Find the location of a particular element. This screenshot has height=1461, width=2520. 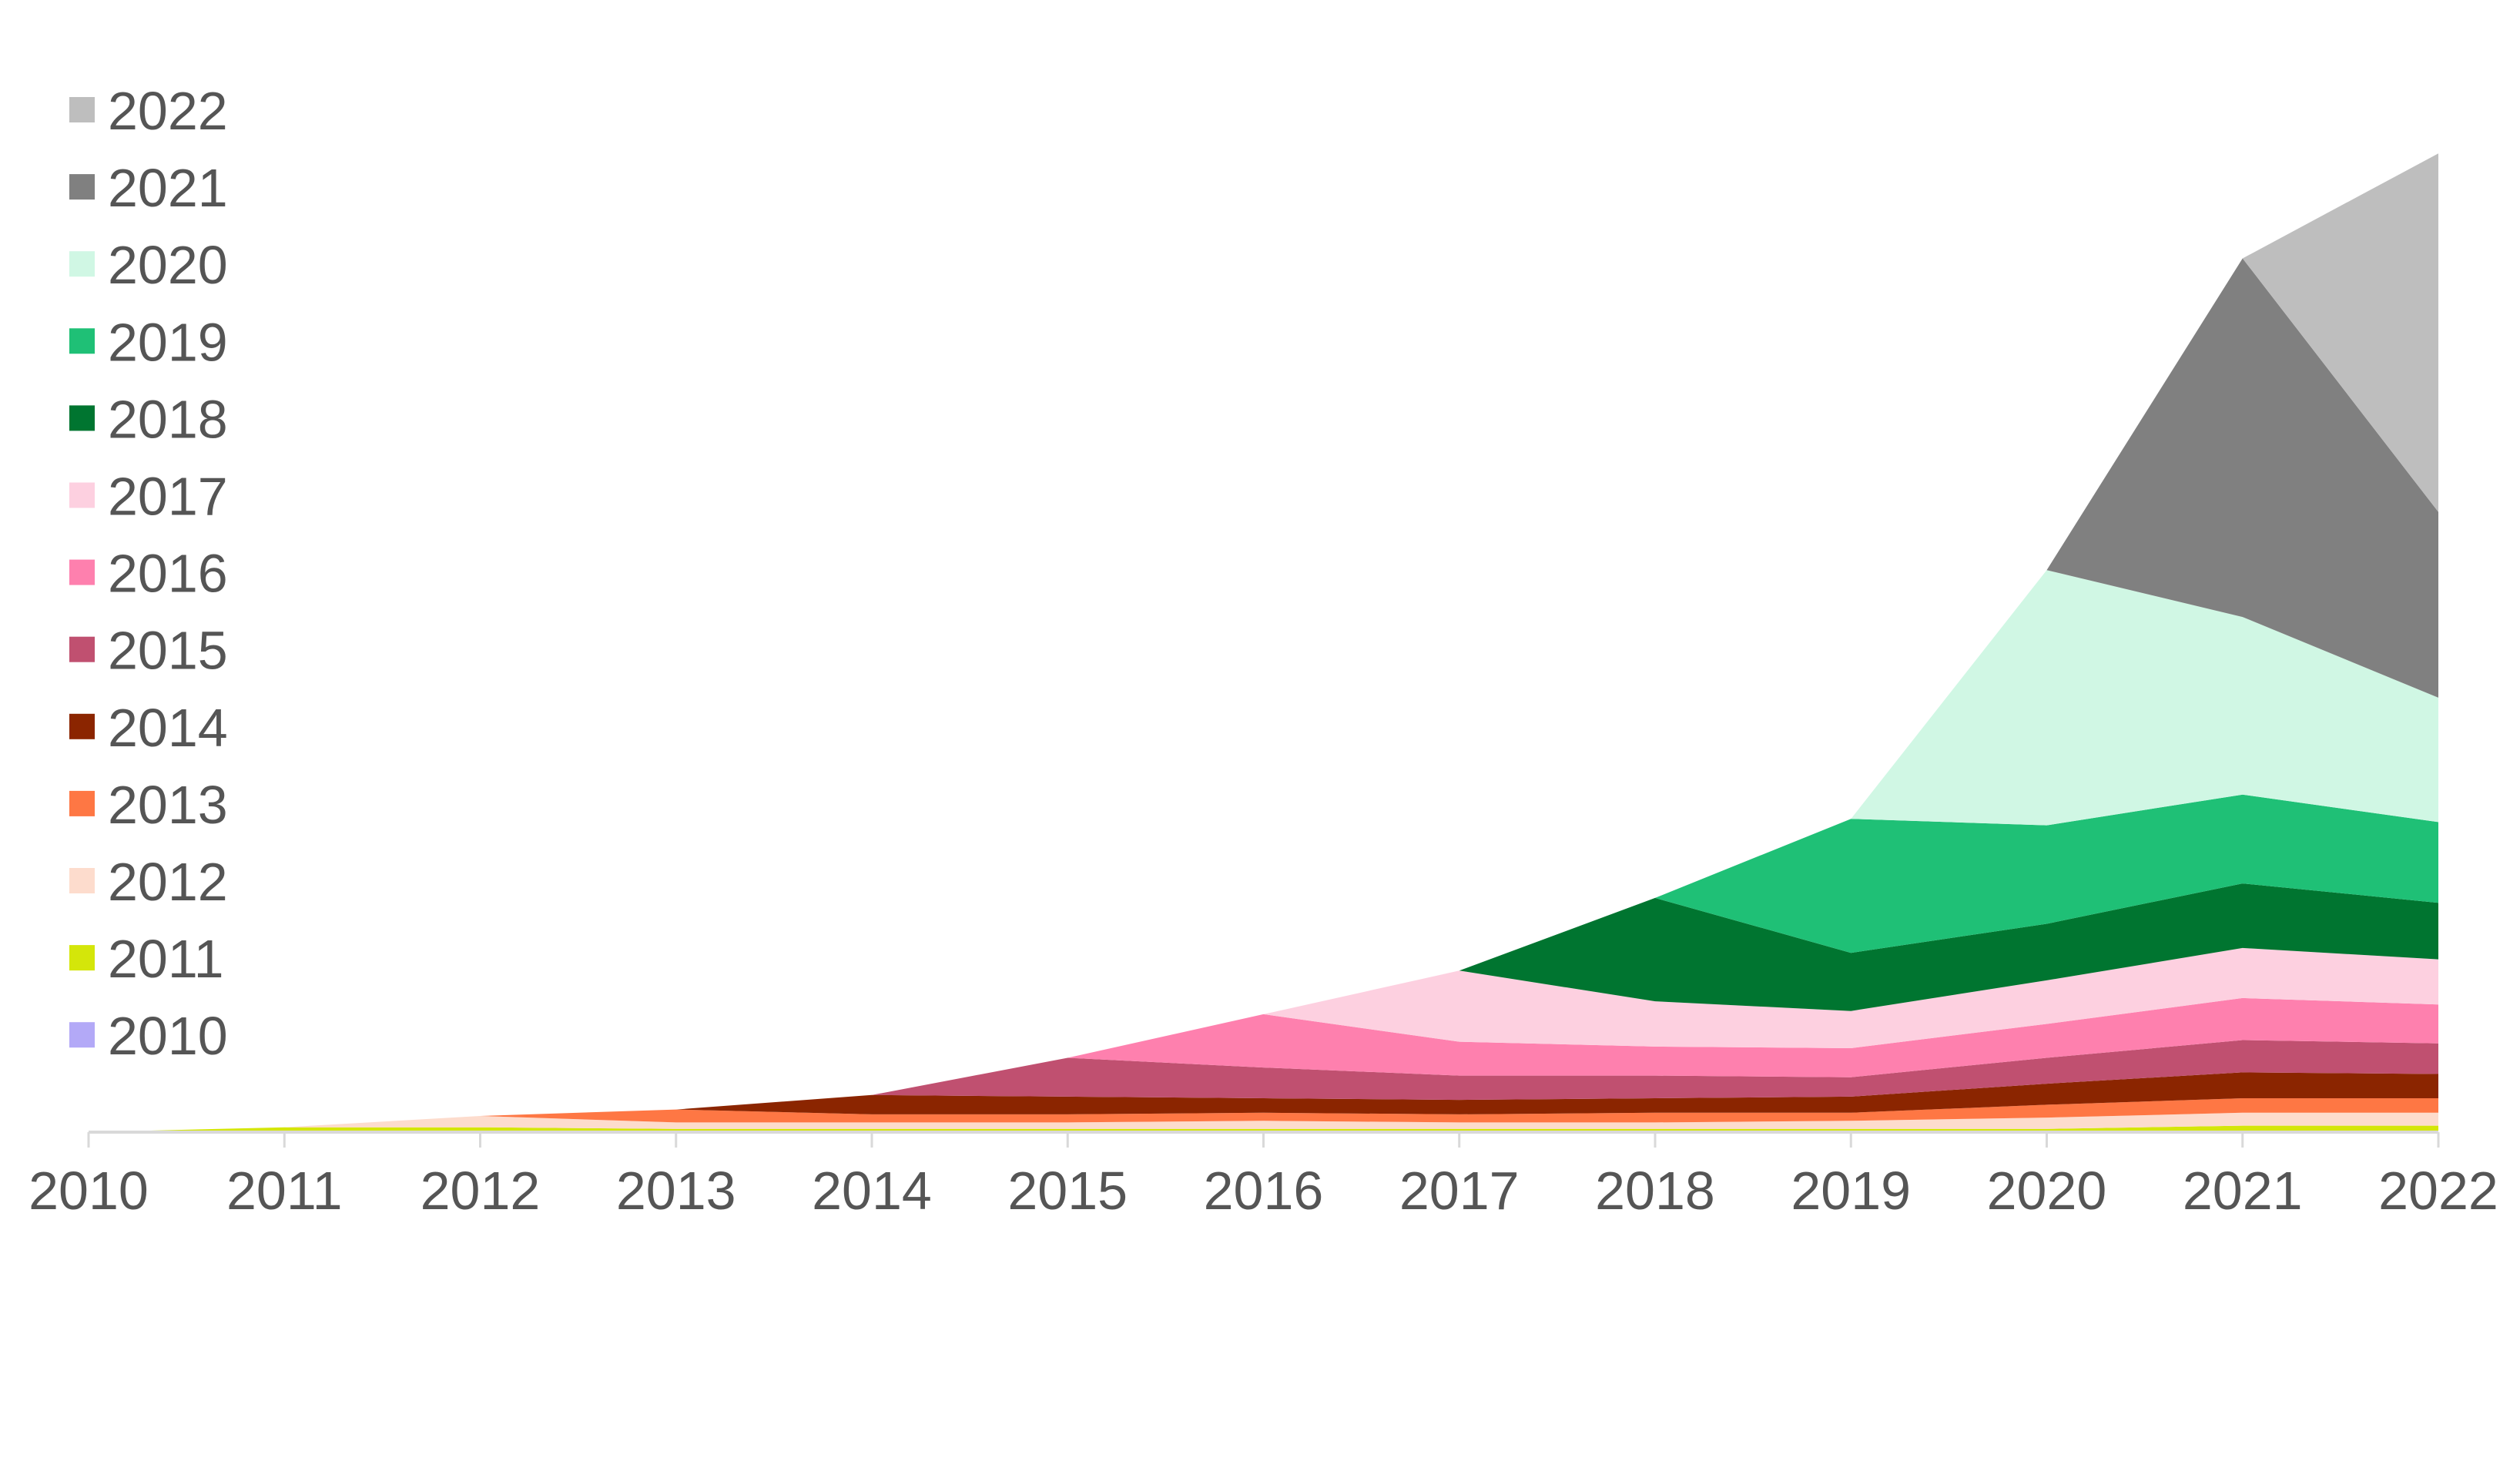

legend-label: 2014 is located at coordinates (168, 728).